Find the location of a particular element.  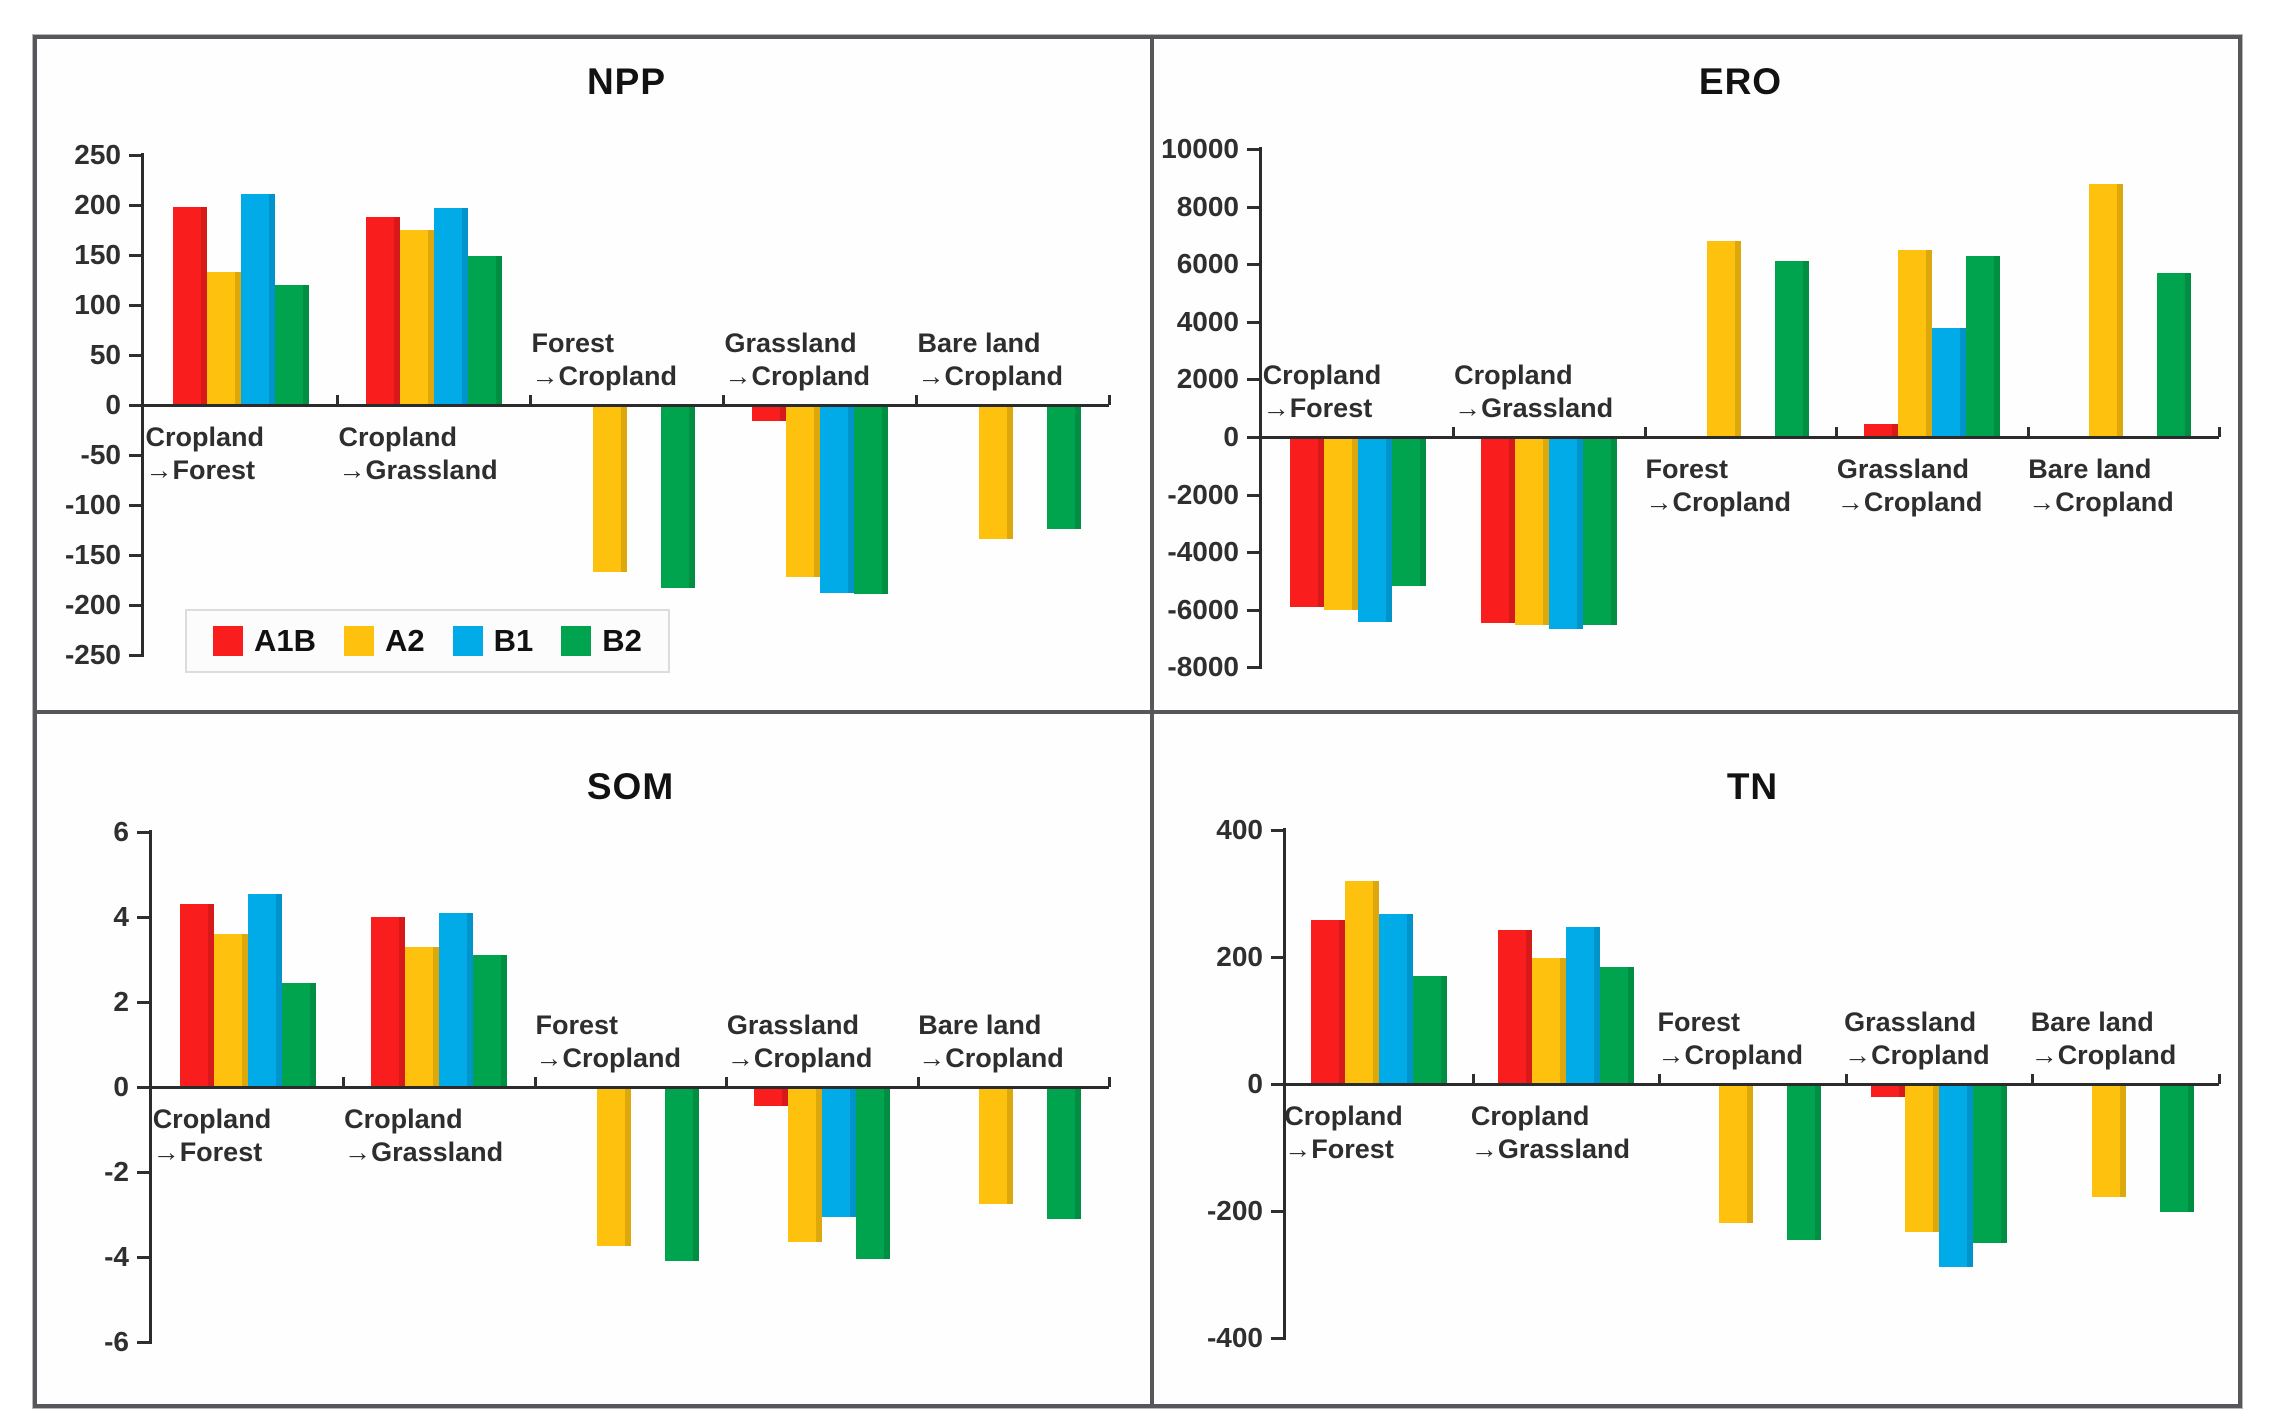

y-tick-label: 100 is located at coordinates (97, 304).